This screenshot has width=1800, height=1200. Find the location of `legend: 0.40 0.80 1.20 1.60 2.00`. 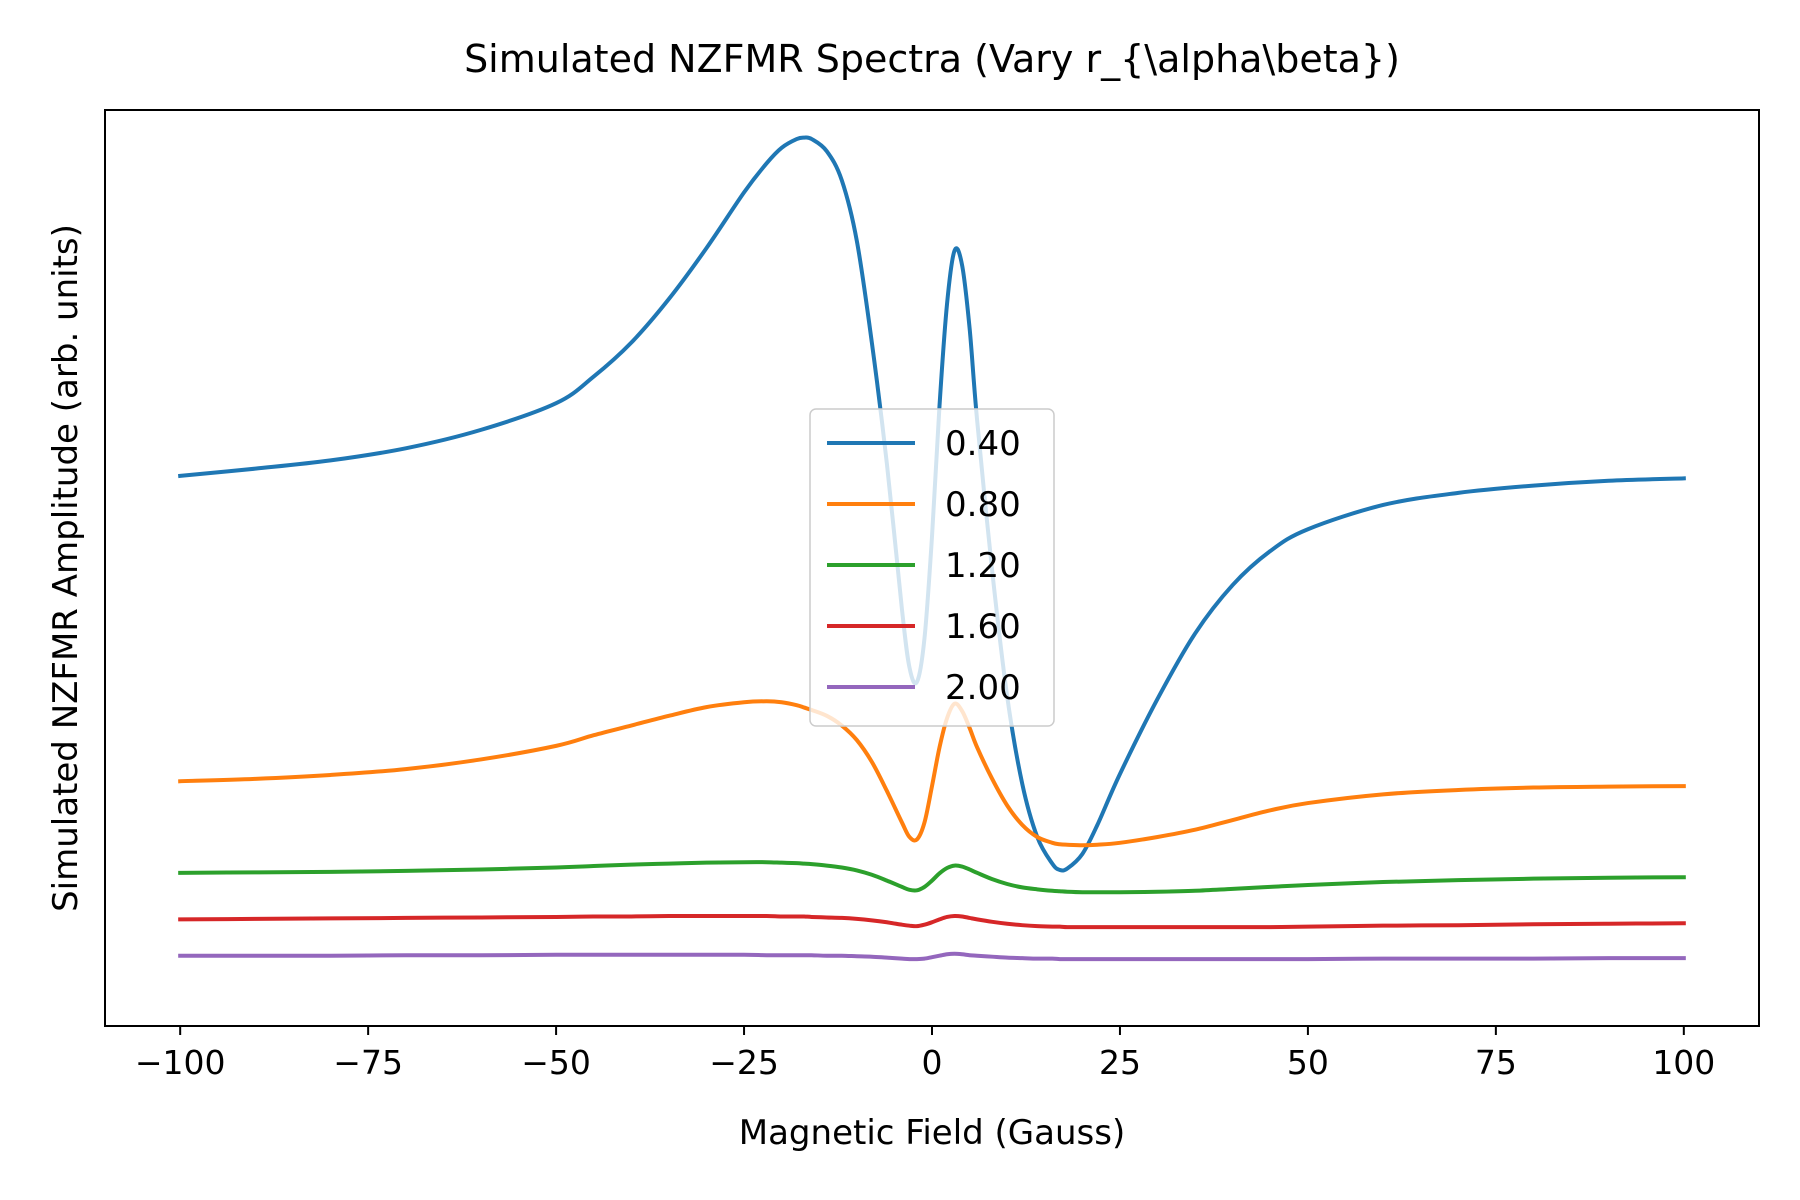

legend: 0.40 0.80 1.20 1.60 2.00 is located at coordinates (932, 567).